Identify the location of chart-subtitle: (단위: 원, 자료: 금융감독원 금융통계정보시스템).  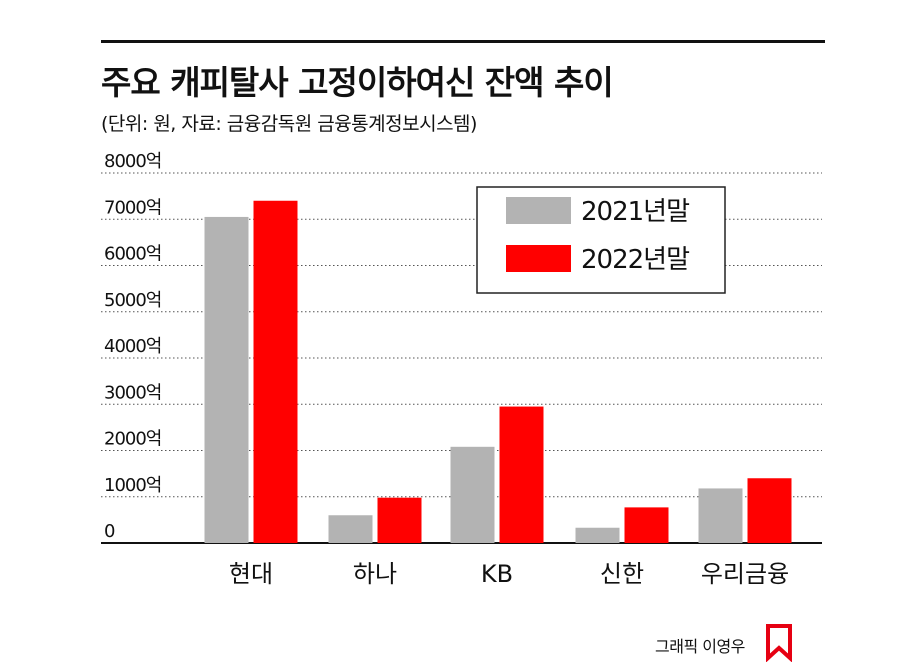
(289, 124).